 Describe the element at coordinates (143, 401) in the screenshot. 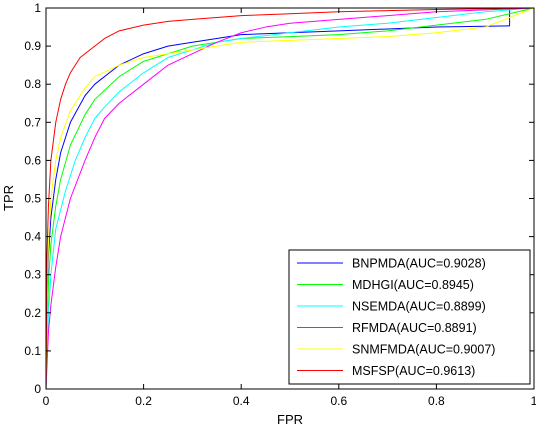

I see `x-tick-label: 0.2` at that location.